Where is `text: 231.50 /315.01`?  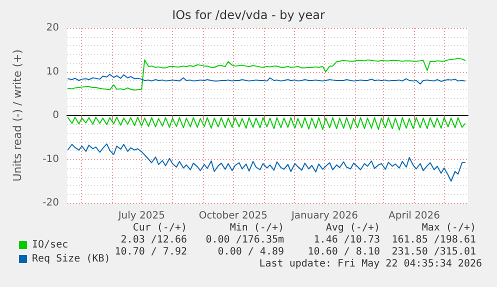
text: 231.50 /315.01 is located at coordinates (434, 252).